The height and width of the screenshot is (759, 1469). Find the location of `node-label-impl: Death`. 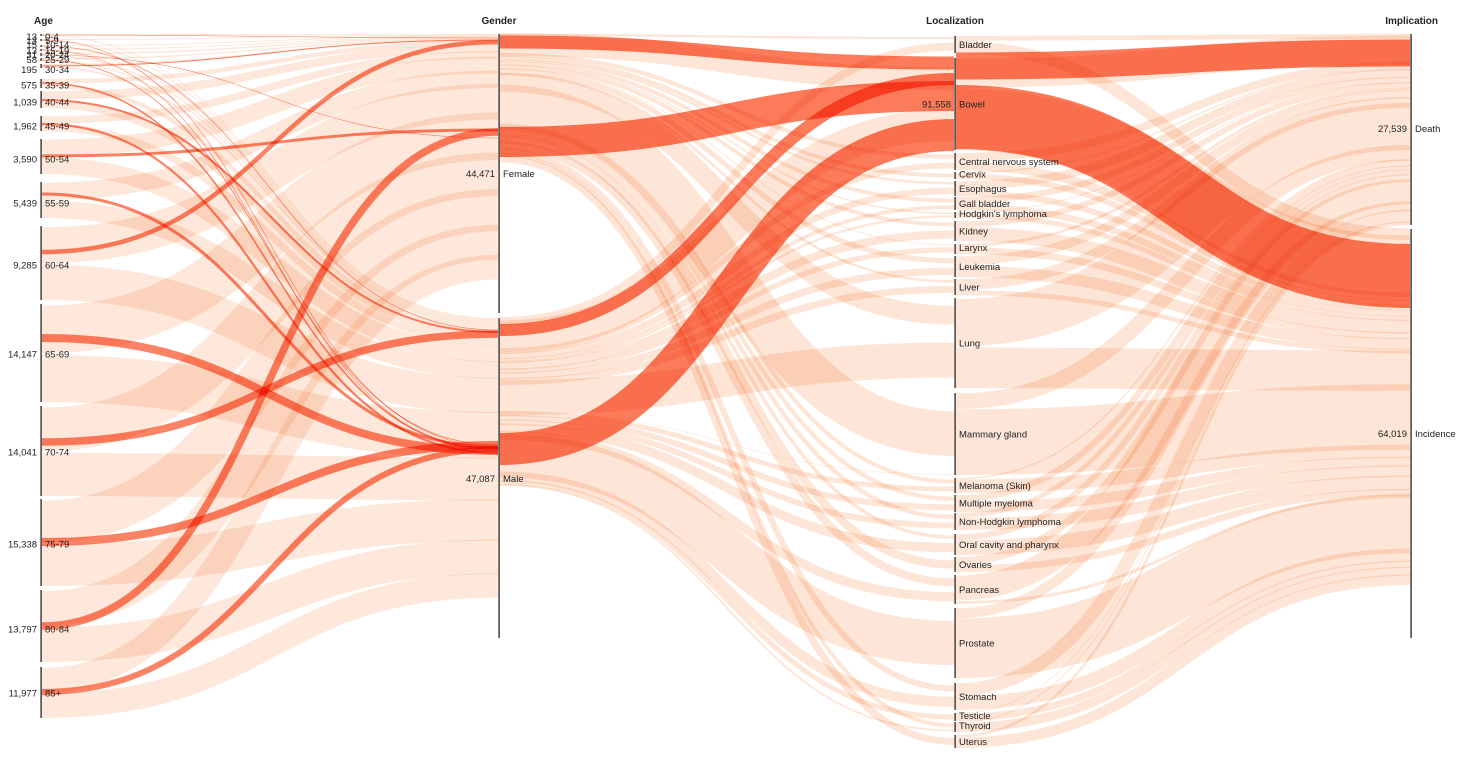

node-label-impl: Death is located at coordinates (1427, 129).